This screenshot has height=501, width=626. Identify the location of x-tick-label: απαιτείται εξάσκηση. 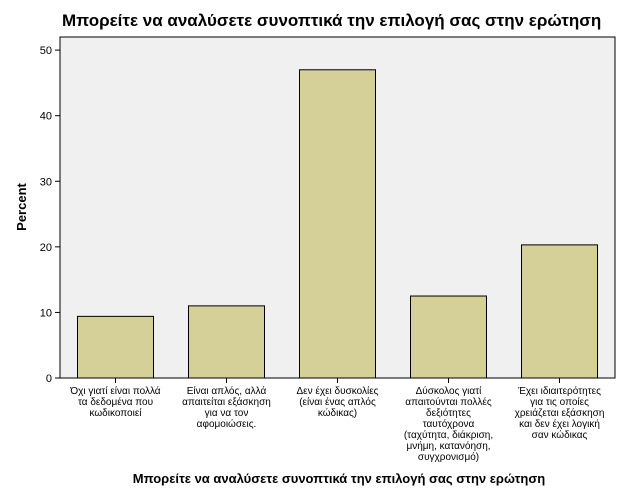
(226, 402).